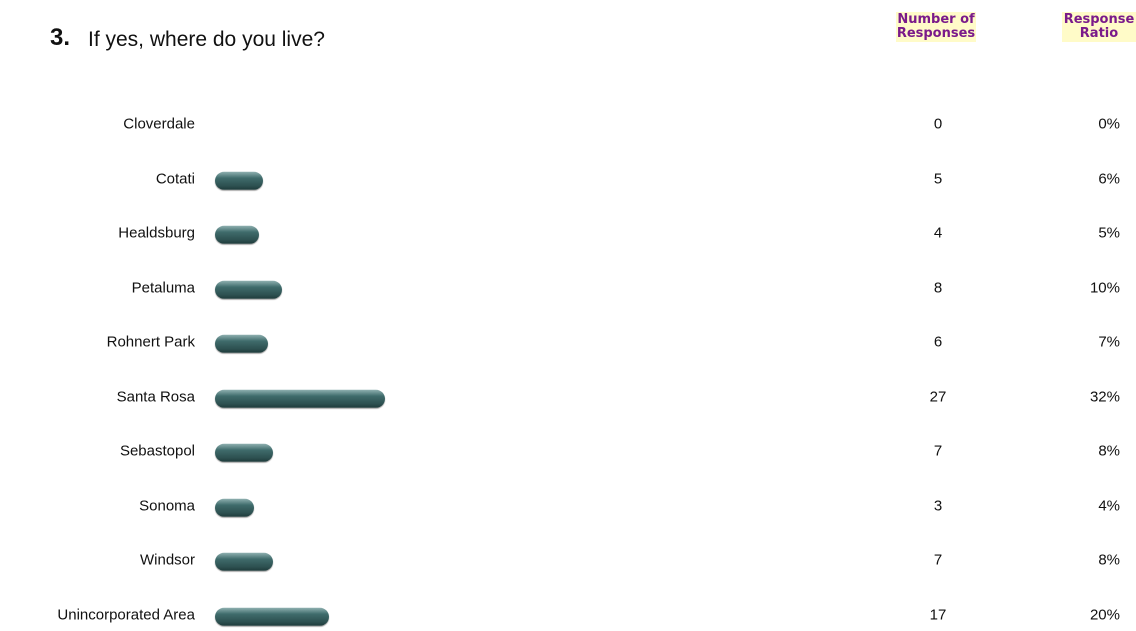 This screenshot has width=1136, height=631. Describe the element at coordinates (1109, 342) in the screenshot. I see `response-ratio: 7%` at that location.